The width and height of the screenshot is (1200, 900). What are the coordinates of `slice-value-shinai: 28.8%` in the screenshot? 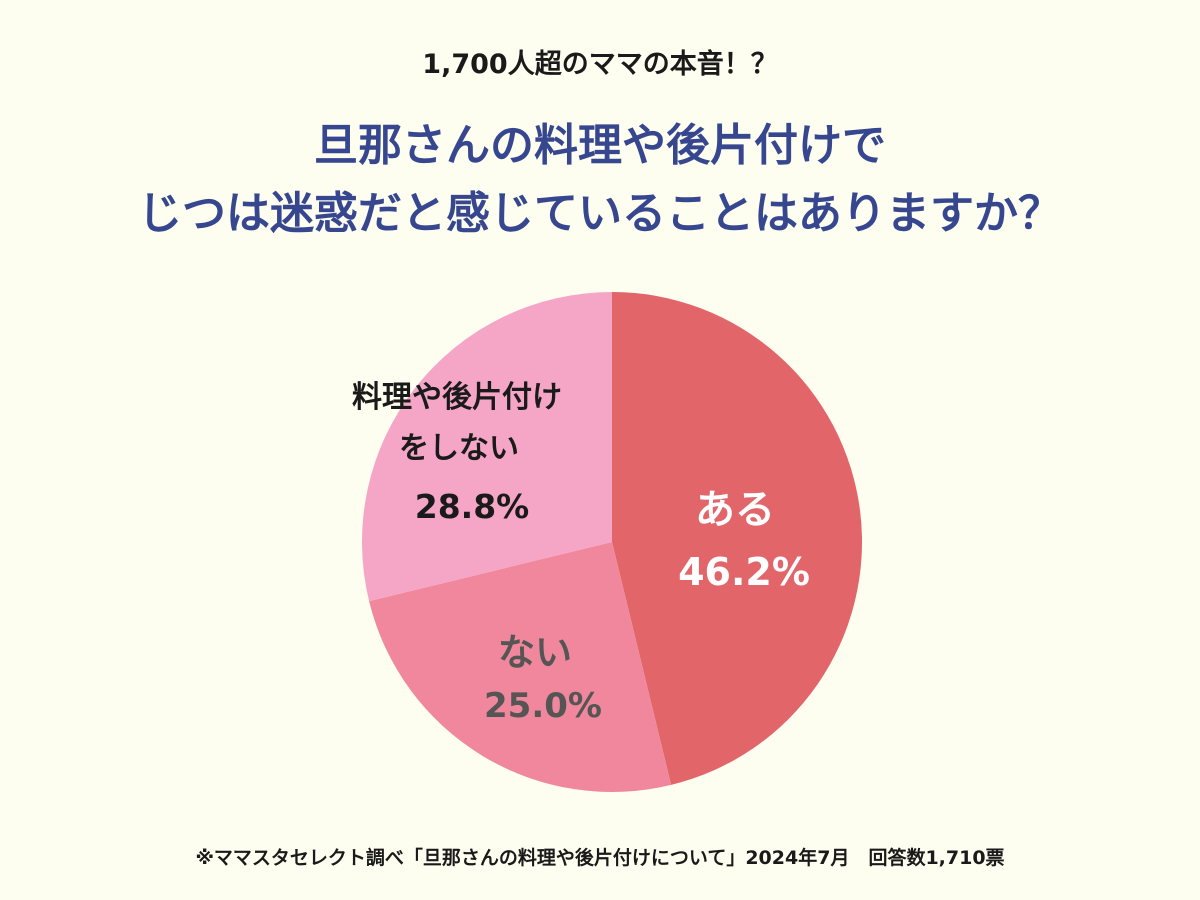 It's located at (472, 506).